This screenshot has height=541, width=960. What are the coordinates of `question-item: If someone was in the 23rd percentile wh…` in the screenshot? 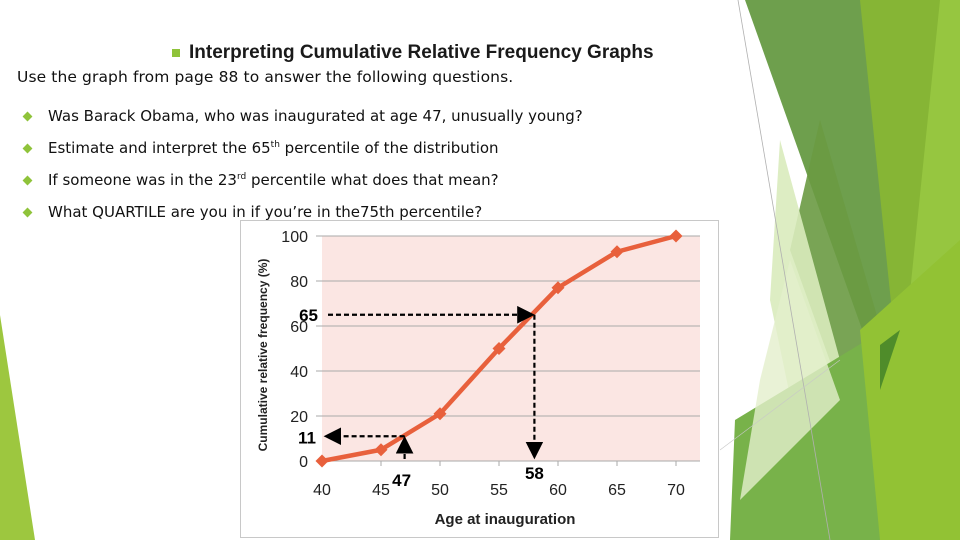 It's located at (301, 180).